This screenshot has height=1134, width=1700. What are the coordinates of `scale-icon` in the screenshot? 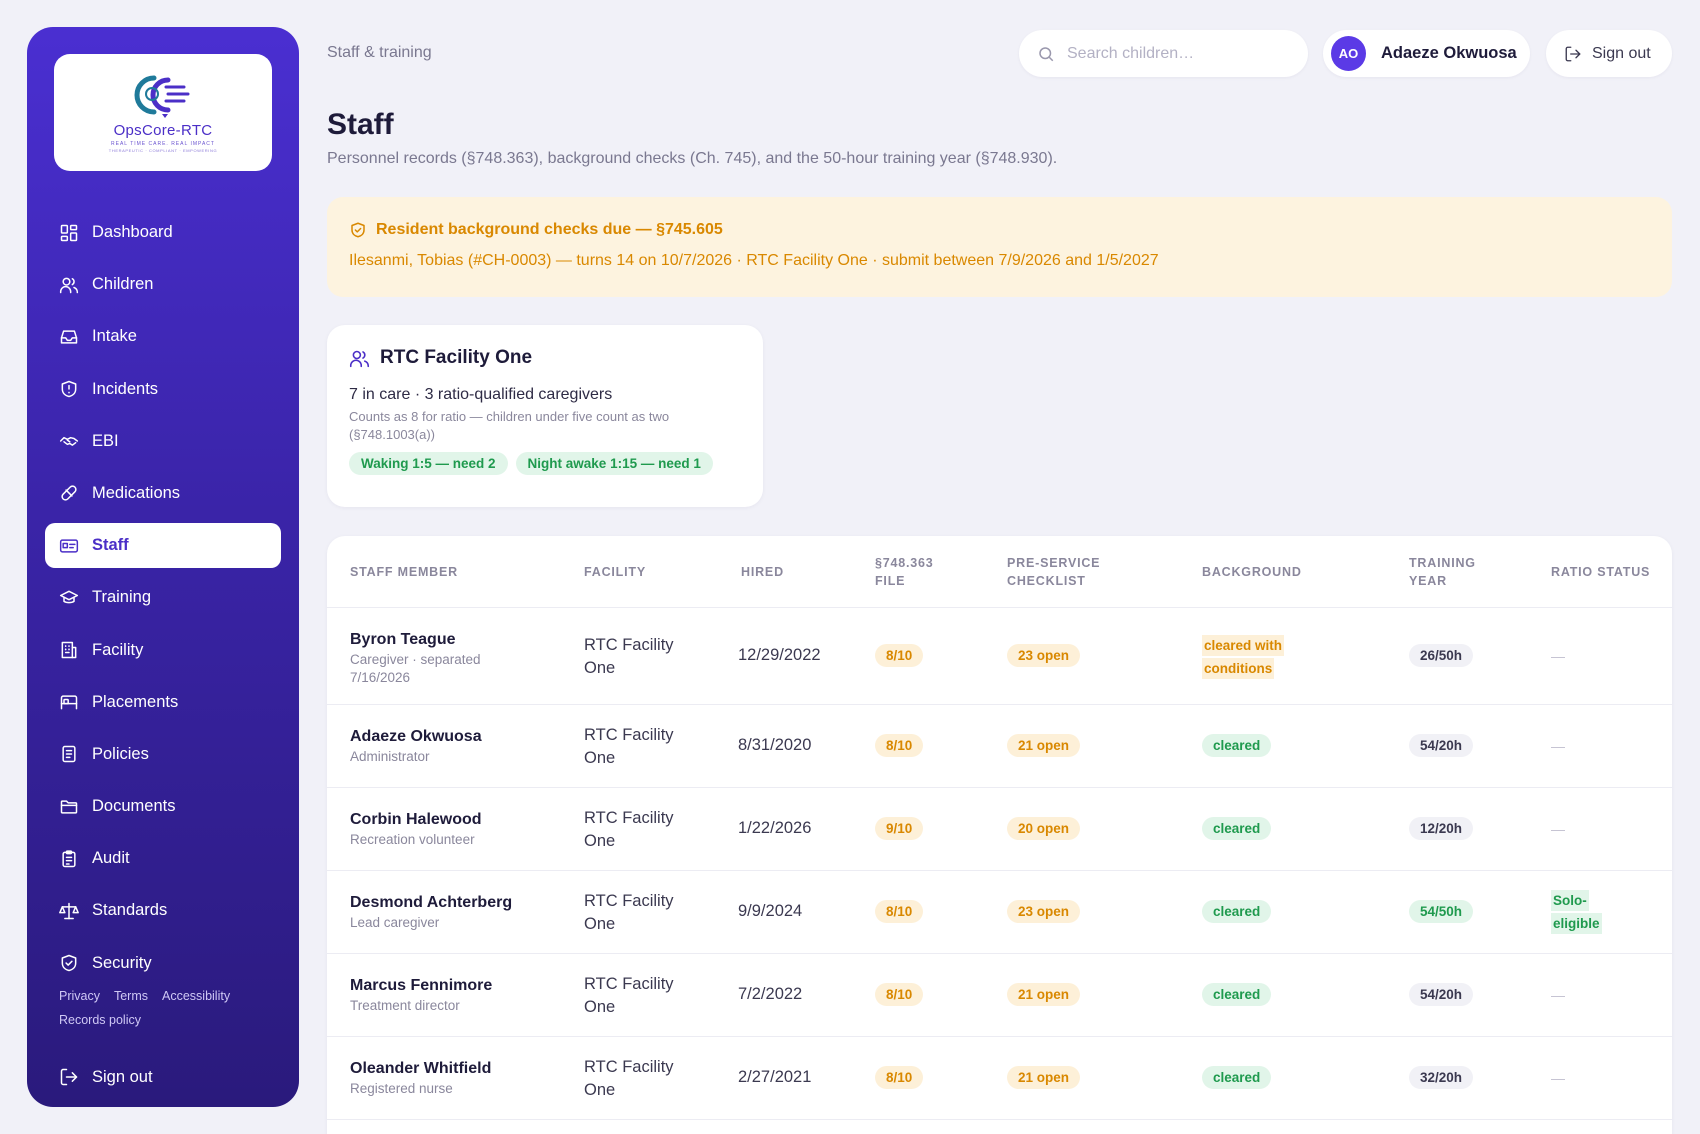 It's located at (69, 911).